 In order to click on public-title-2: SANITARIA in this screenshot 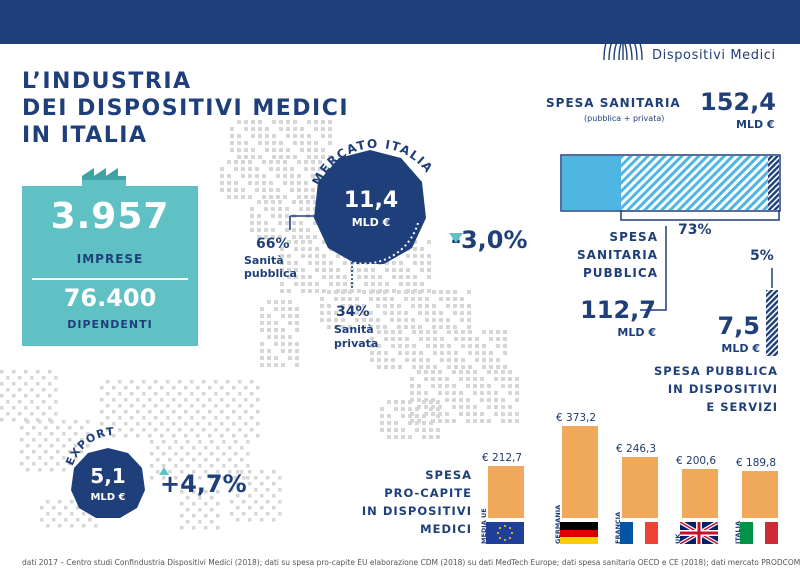, I will do `click(617, 255)`.